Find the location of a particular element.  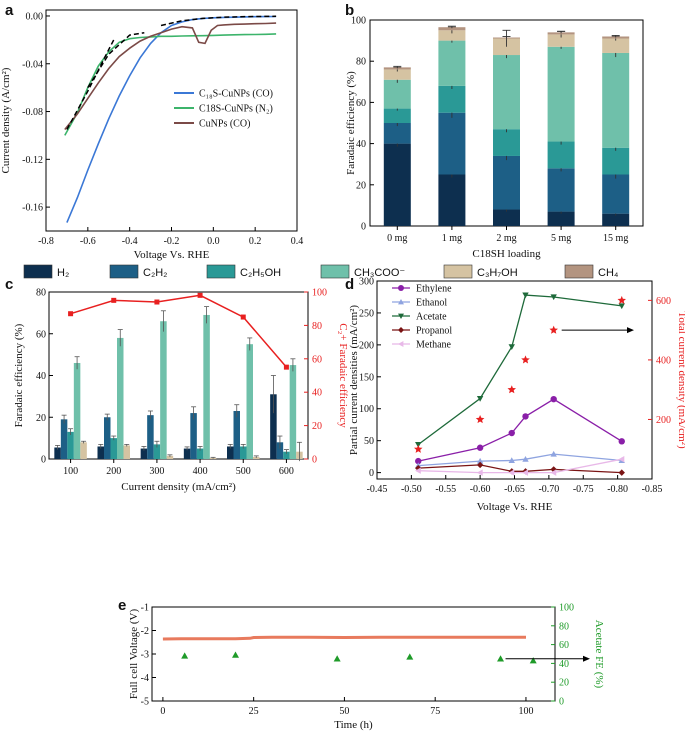

panel-e-x-label: Time (h) is located at coordinates (353, 725).